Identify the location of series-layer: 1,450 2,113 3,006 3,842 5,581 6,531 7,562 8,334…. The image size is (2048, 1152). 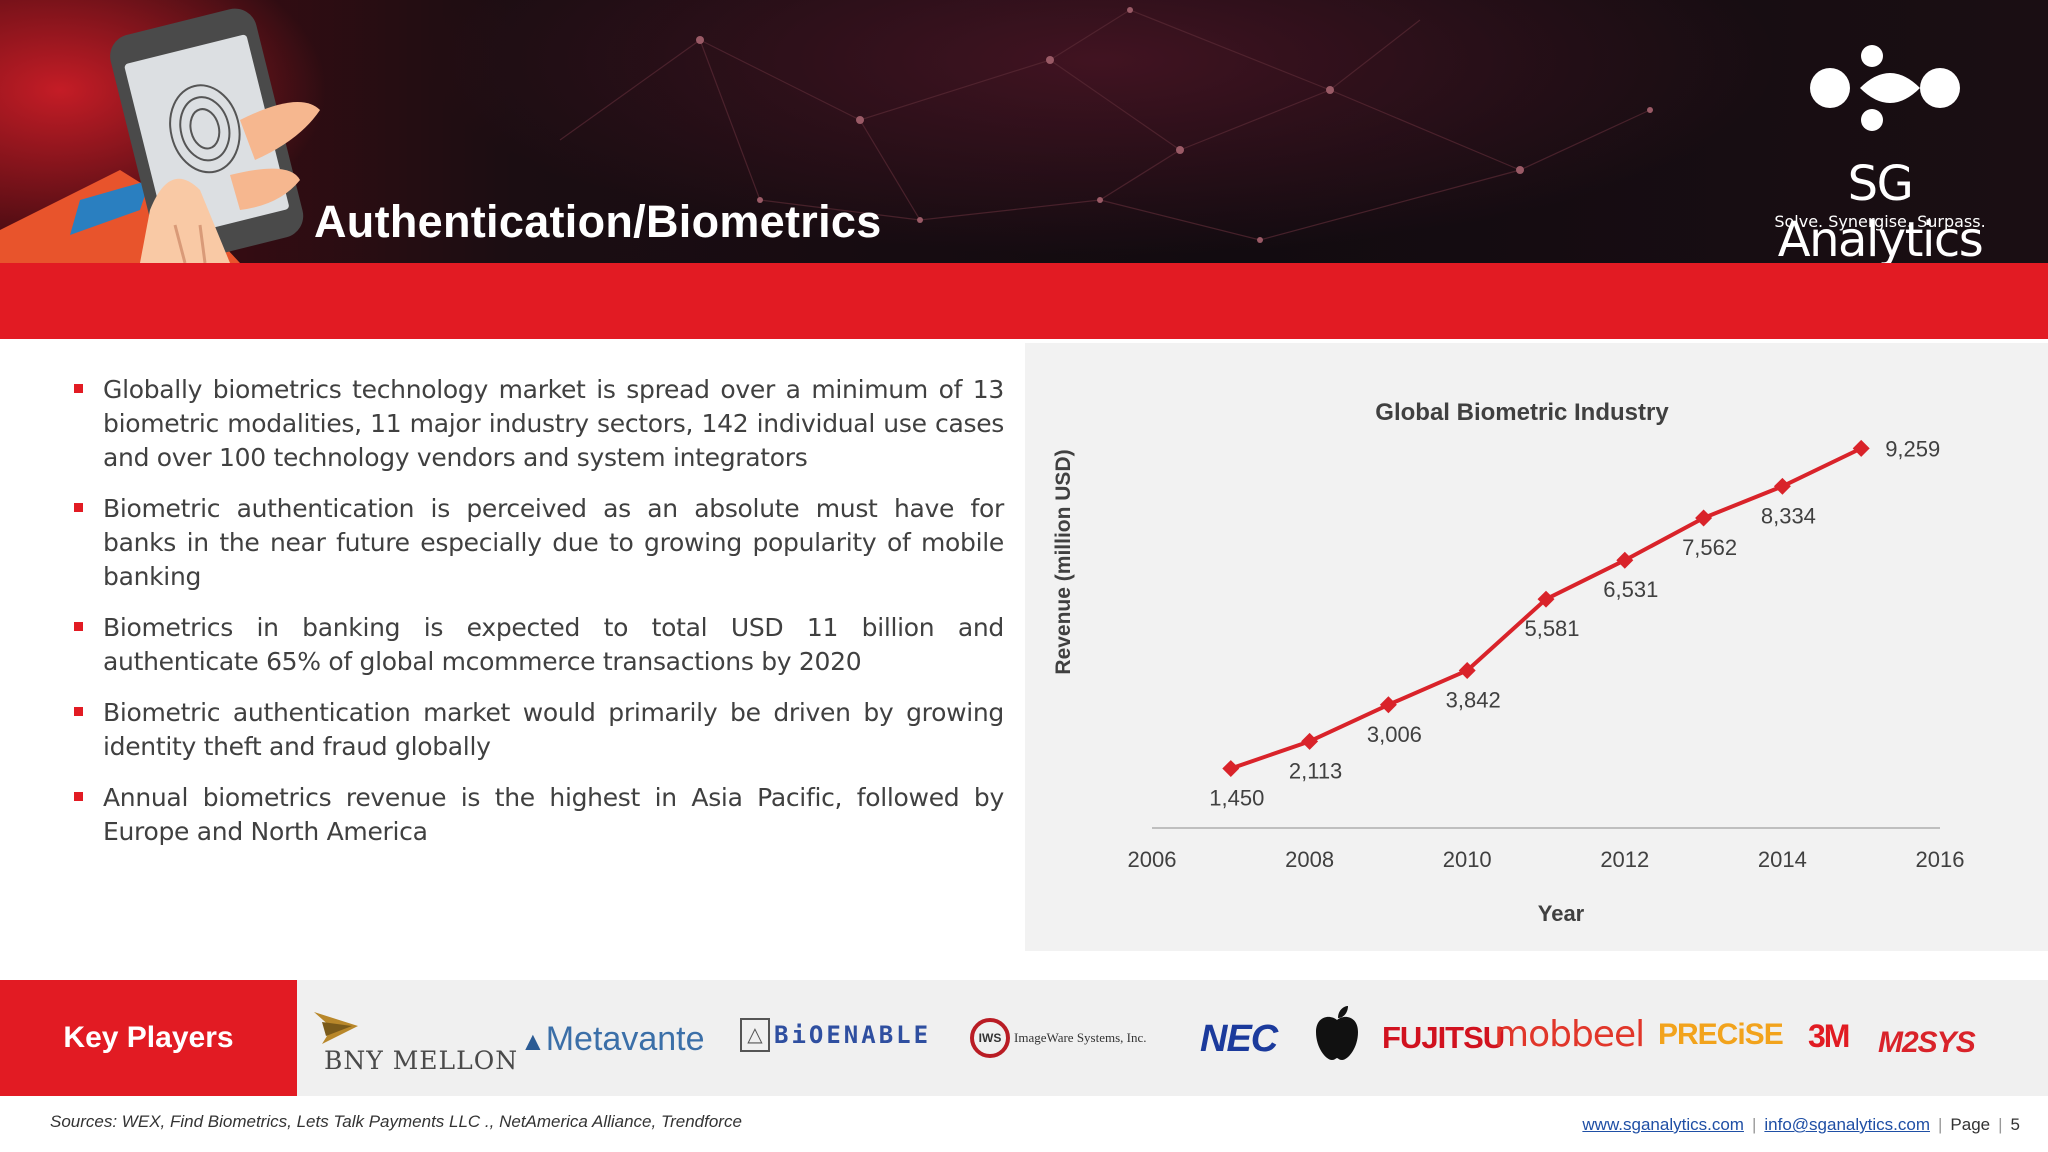
(1574, 623).